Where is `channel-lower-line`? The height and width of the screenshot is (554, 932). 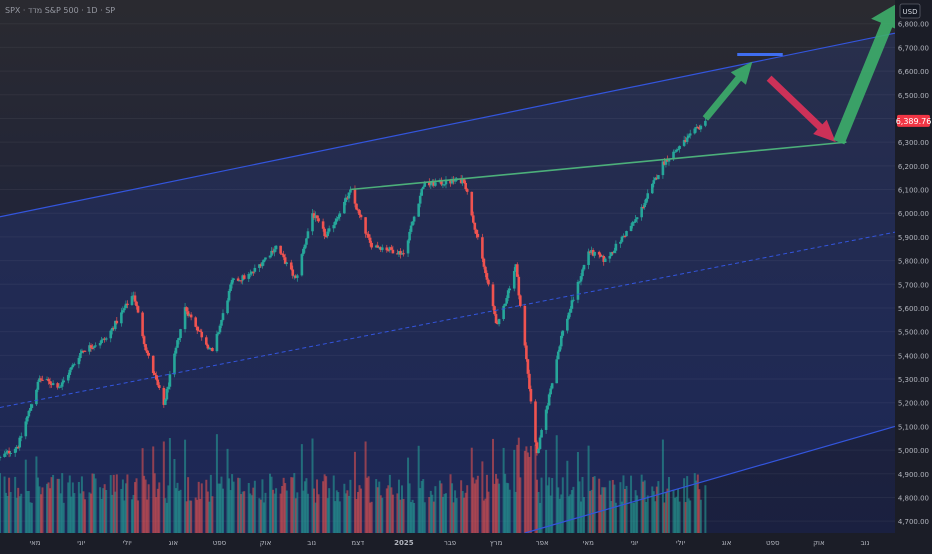 channel-lower-line is located at coordinates (710, 479).